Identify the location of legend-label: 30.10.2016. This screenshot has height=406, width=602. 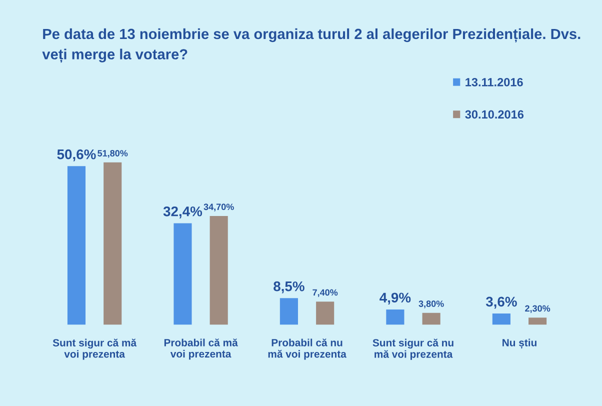
(494, 114).